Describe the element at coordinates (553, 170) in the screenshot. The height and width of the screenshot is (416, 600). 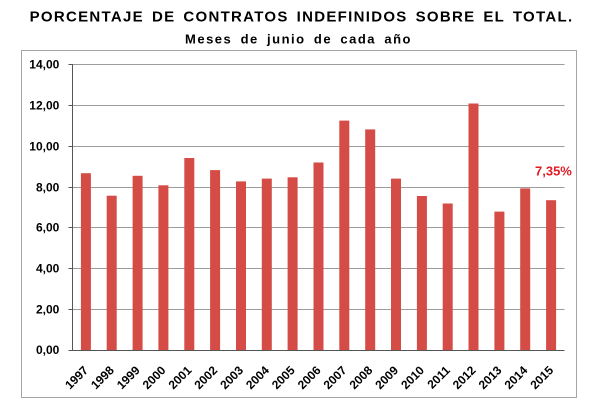
I see `svg-text: 7,35%` at that location.